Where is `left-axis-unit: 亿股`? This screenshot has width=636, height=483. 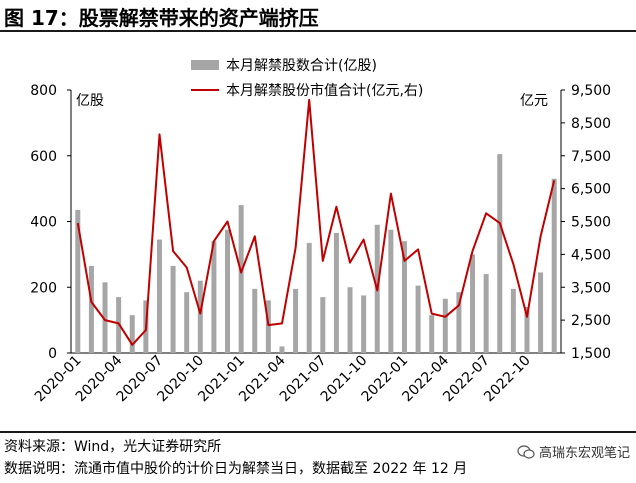
left-axis-unit: 亿股 is located at coordinates (90, 101).